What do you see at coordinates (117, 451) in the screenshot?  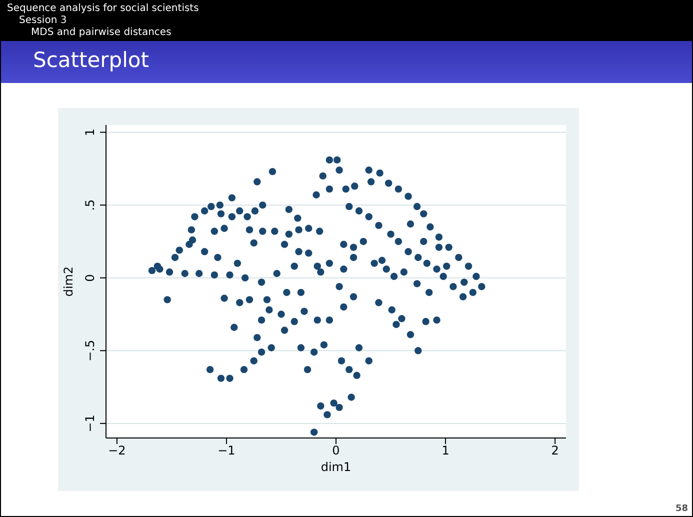 I see `x-tick-label: −2` at bounding box center [117, 451].